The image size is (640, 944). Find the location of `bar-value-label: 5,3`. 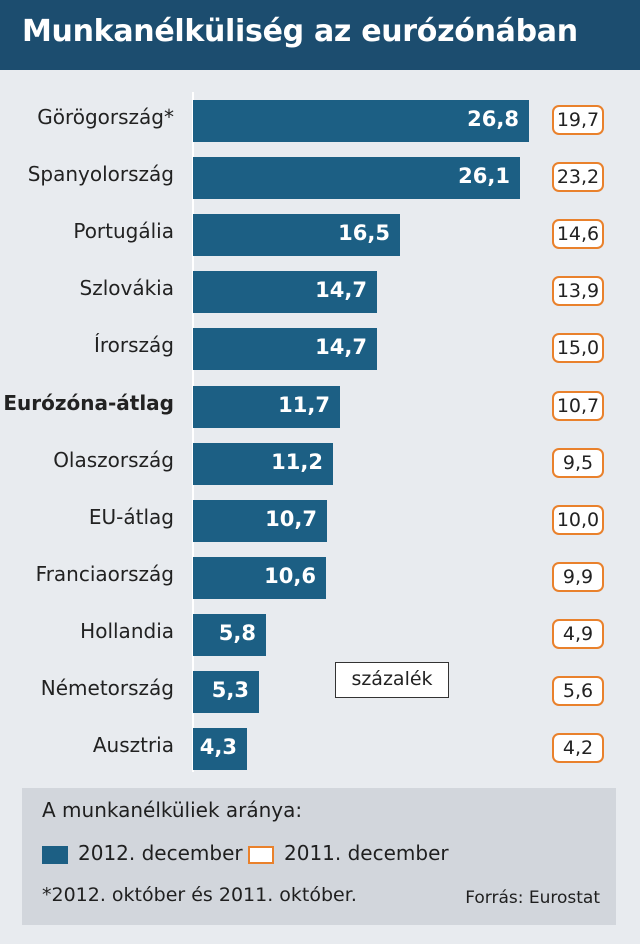

bar-value-label: 5,3 is located at coordinates (230, 690).